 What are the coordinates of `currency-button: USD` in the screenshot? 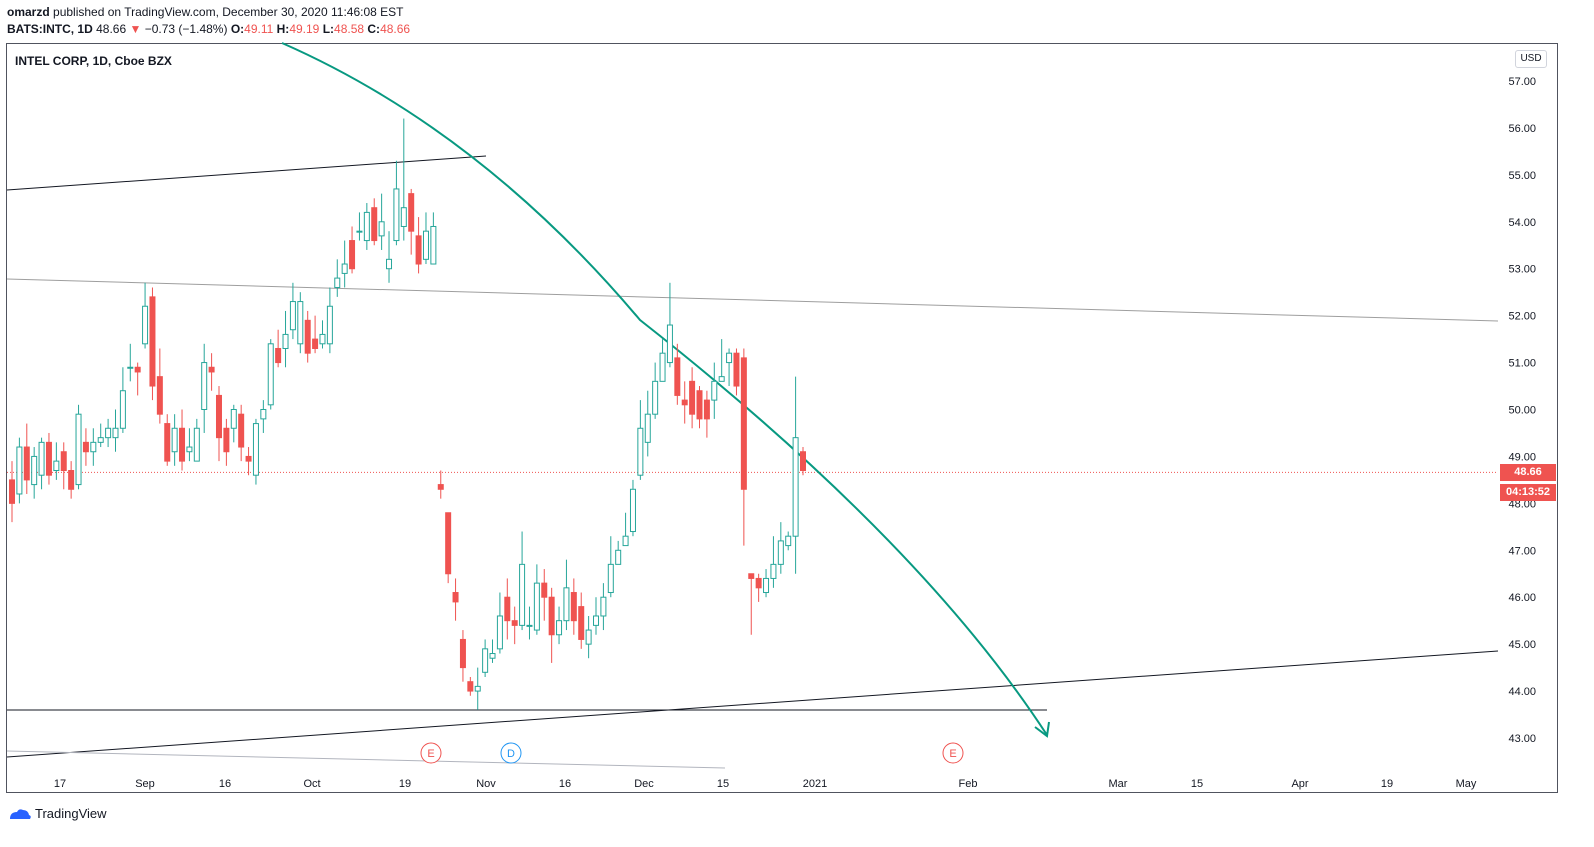 It's located at (1531, 59).